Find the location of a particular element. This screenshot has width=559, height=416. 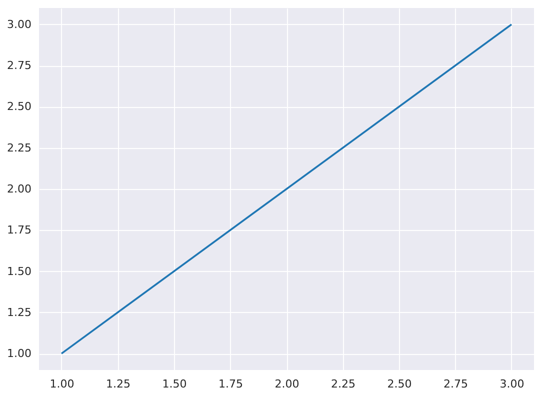

y-tick-label: 1.50 is located at coordinates (19, 271).